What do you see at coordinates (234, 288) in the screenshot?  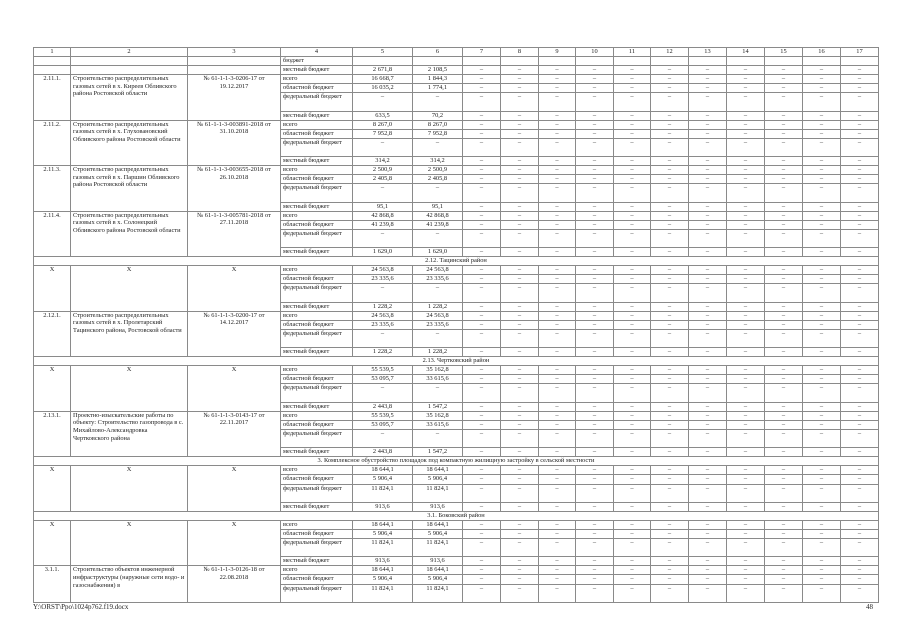 I see `item-document: X` at bounding box center [234, 288].